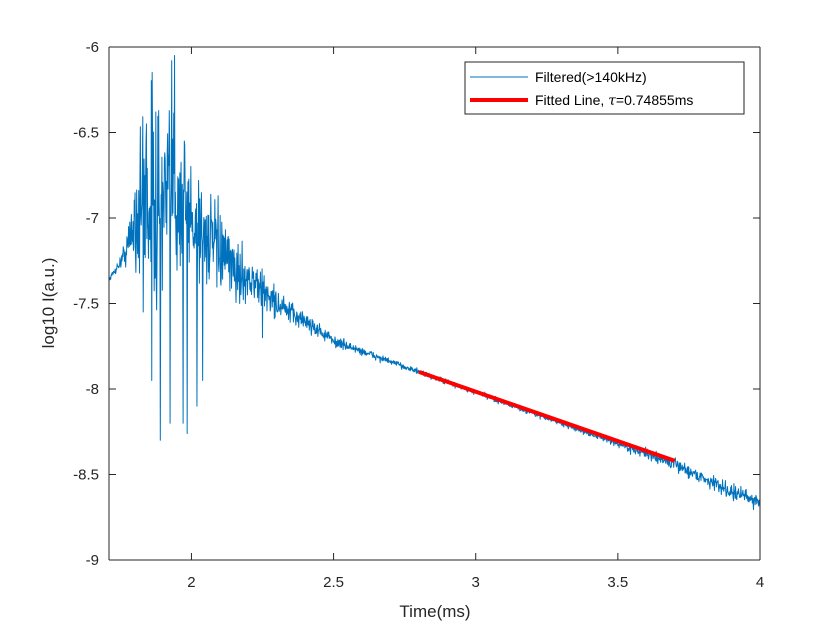 Image resolution: width=840 pixels, height=630 pixels. Describe the element at coordinates (92, 389) in the screenshot. I see `y-tick-label: -8` at that location.